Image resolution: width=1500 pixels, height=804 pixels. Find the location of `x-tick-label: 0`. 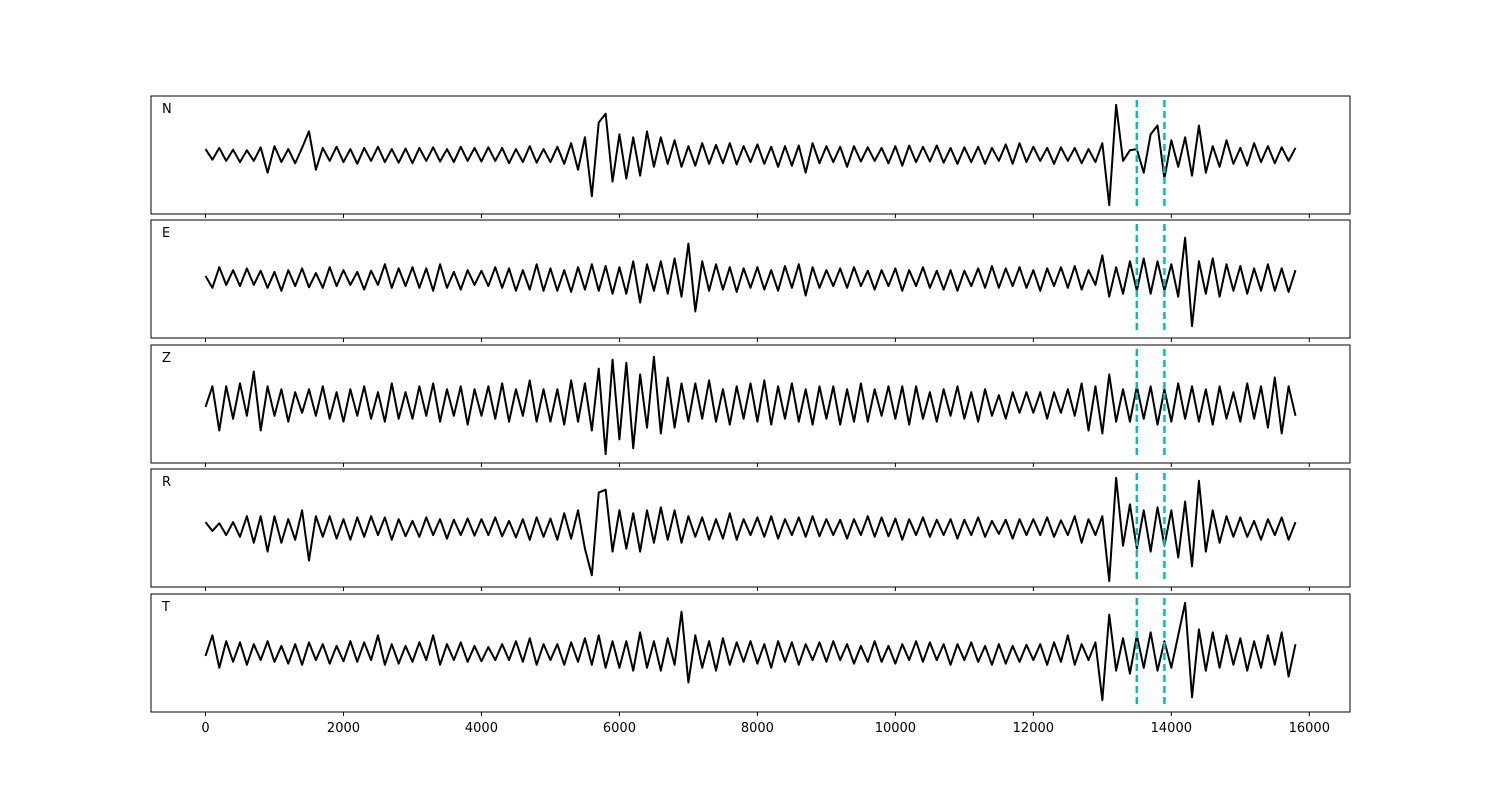

x-tick-label: 0 is located at coordinates (205, 728).